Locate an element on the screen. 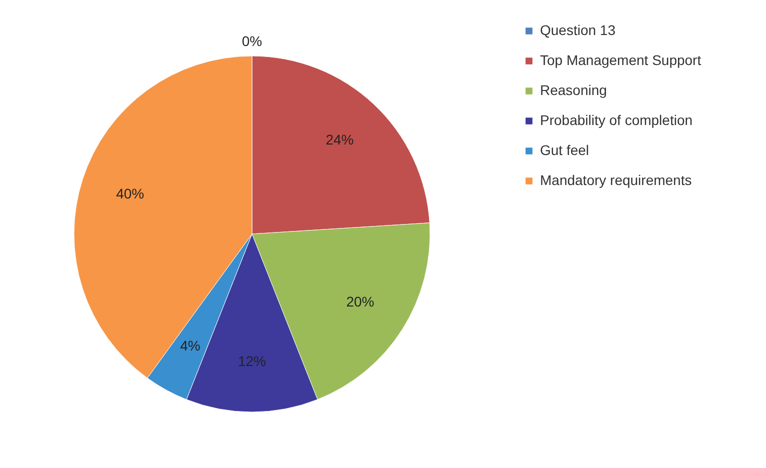 Image resolution: width=766 pixels, height=468 pixels. data-label: 4% is located at coordinates (190, 345).